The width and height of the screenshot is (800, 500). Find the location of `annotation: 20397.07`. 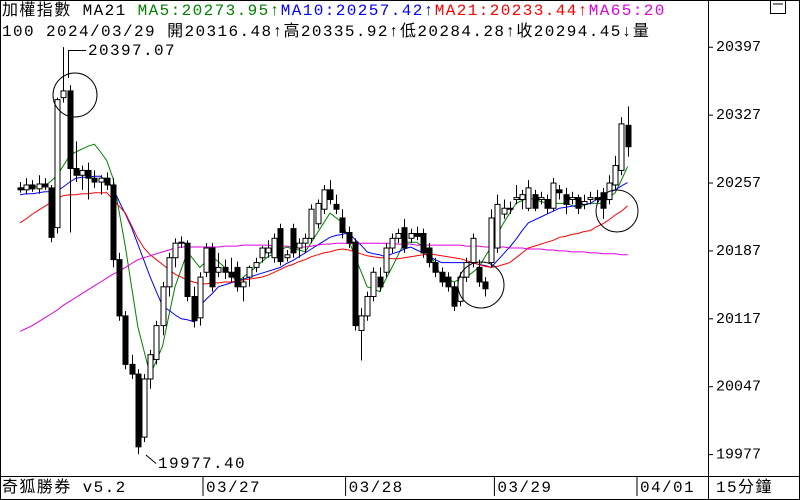

annotation: 20397.07 is located at coordinates (132, 51).